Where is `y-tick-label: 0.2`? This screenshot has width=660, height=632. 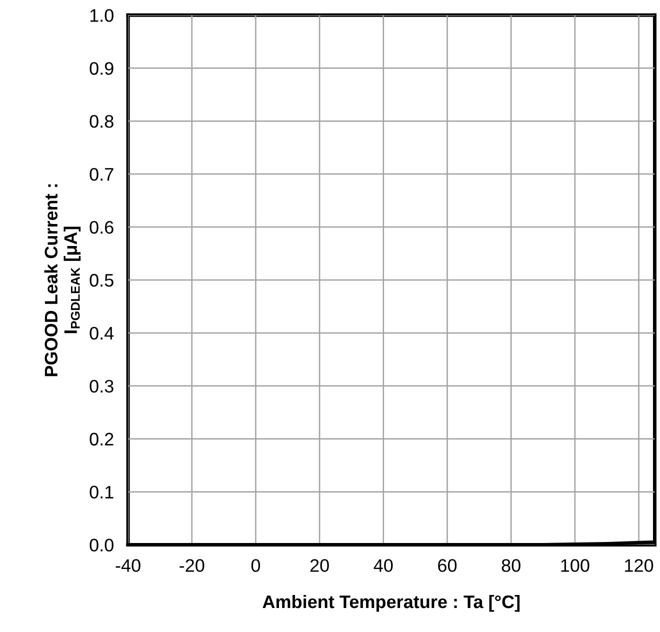 y-tick-label: 0.2 is located at coordinates (102, 439).